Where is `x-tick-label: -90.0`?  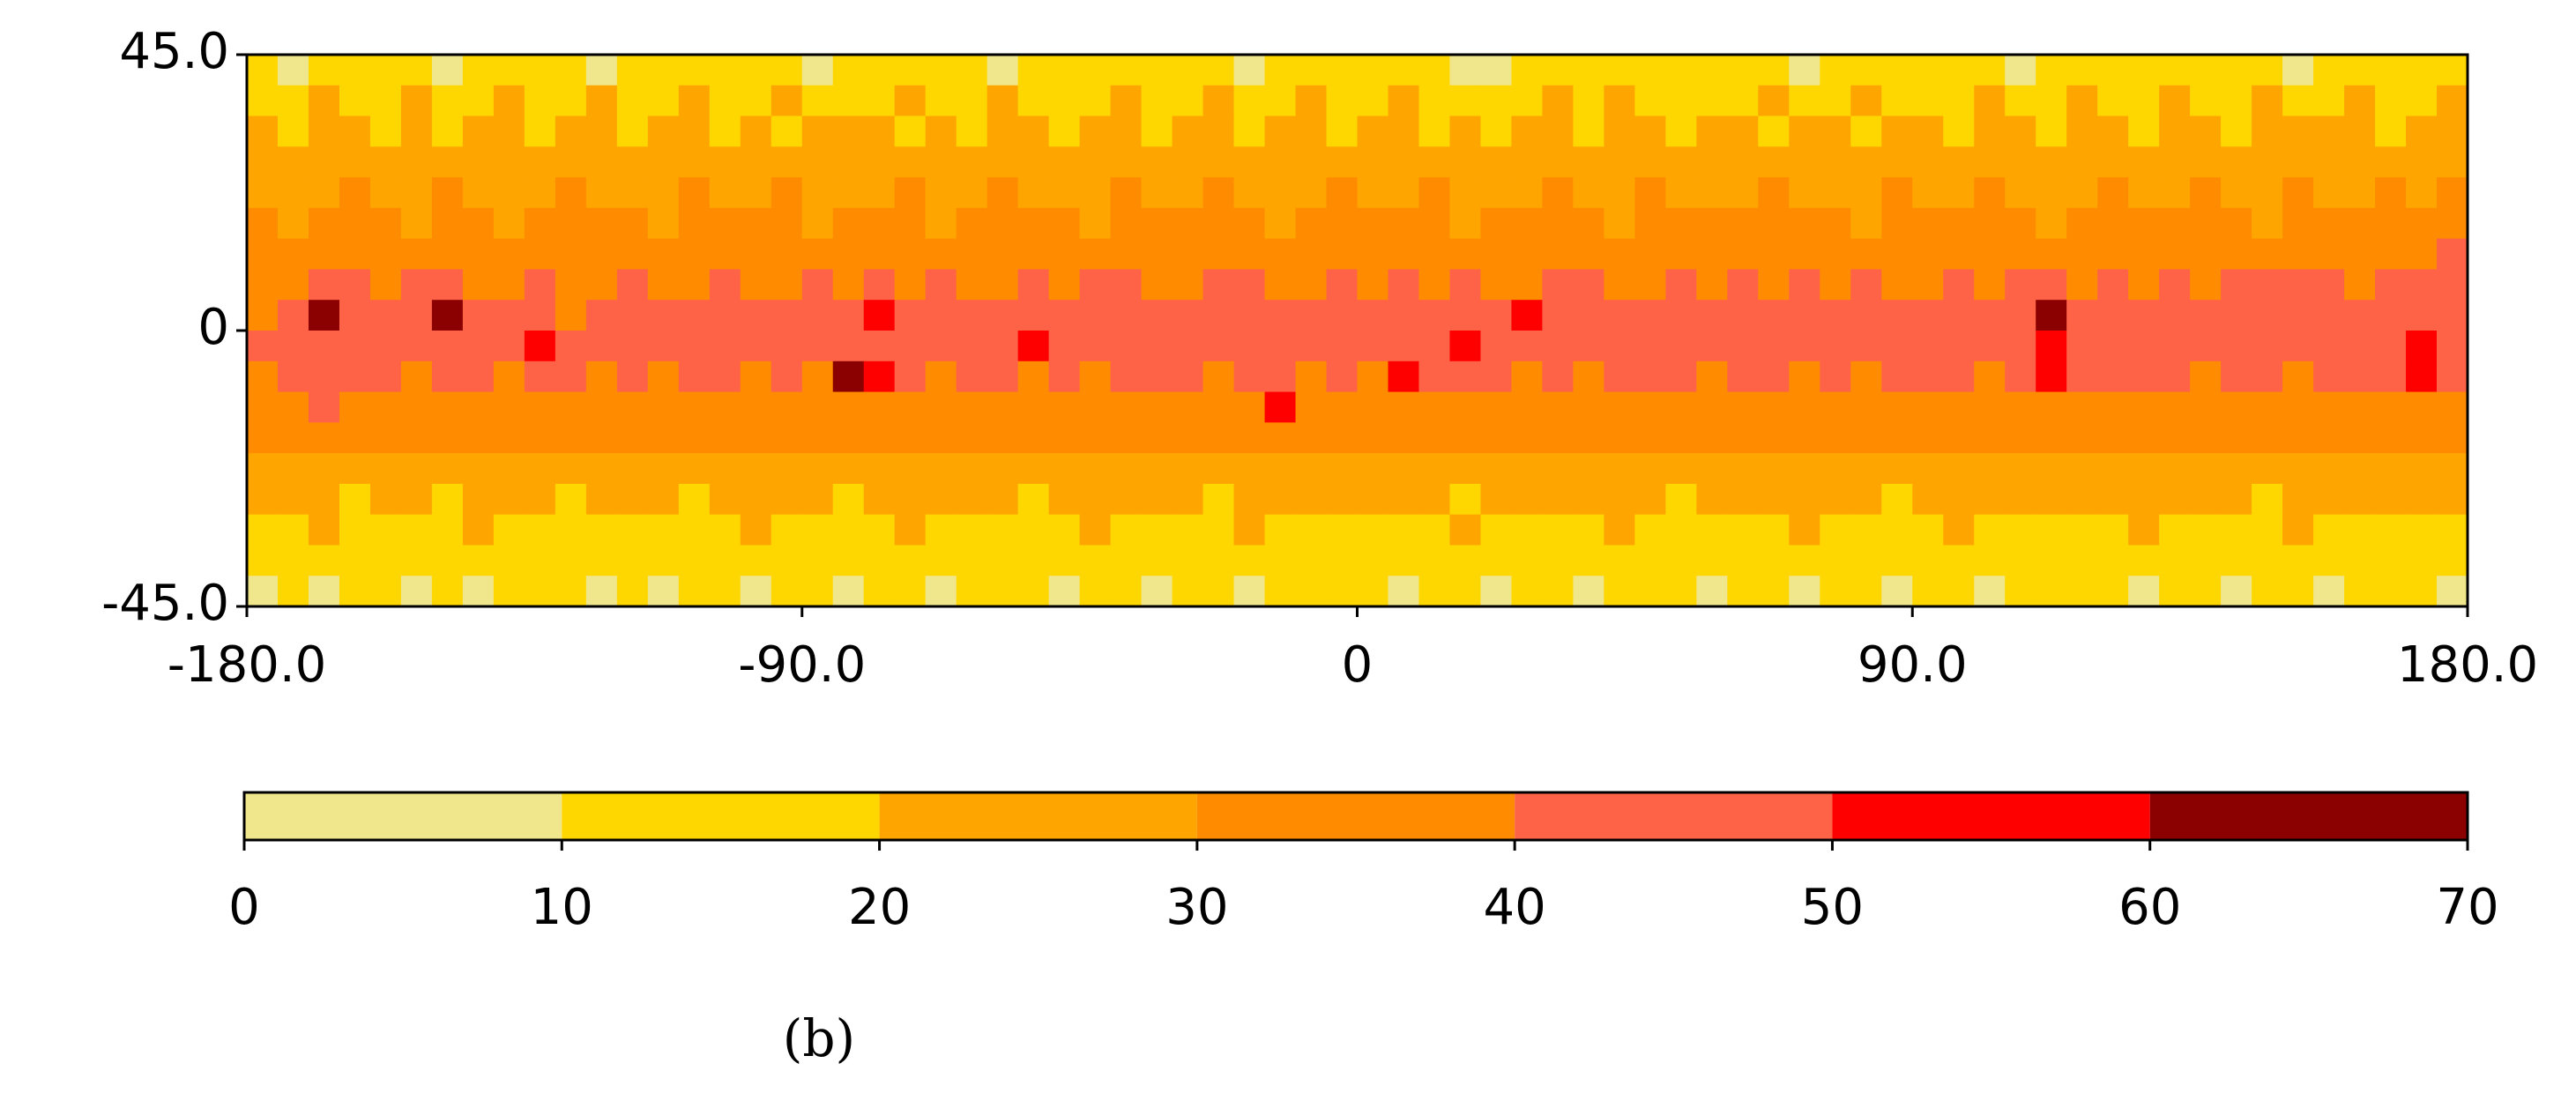
x-tick-label: -90.0 is located at coordinates (802, 665).